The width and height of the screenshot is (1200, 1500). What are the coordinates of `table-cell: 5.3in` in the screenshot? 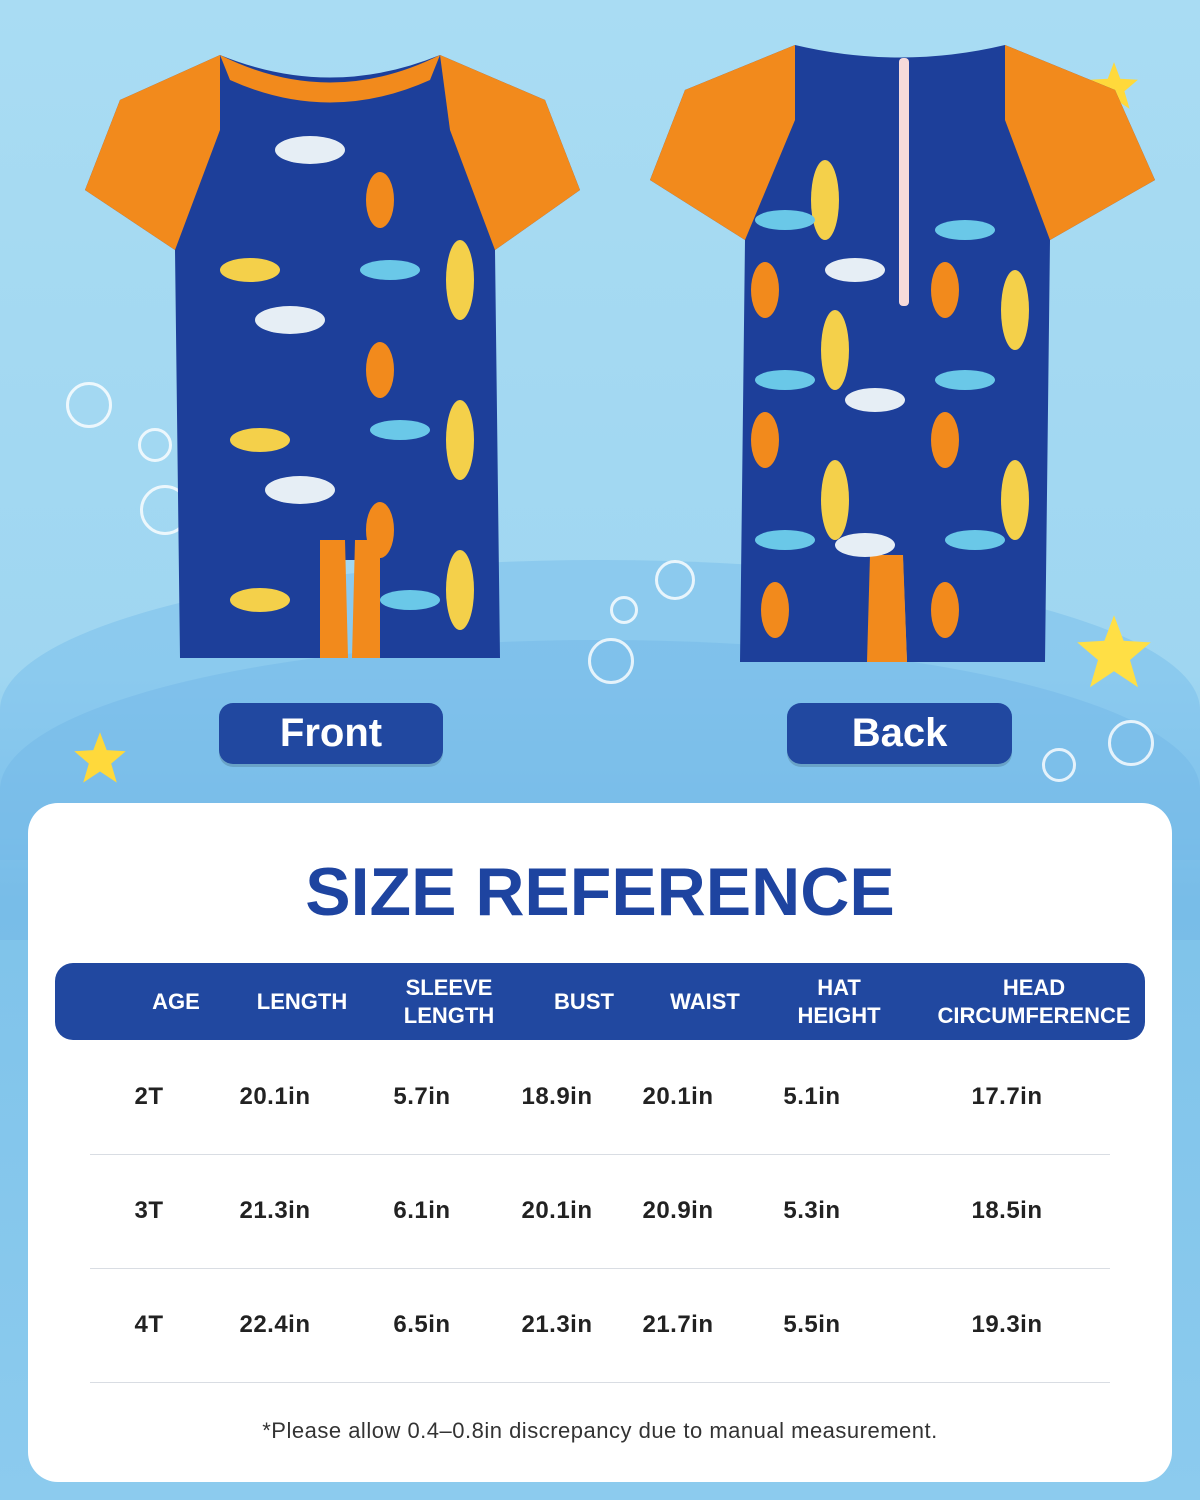 It's located at (812, 1210).